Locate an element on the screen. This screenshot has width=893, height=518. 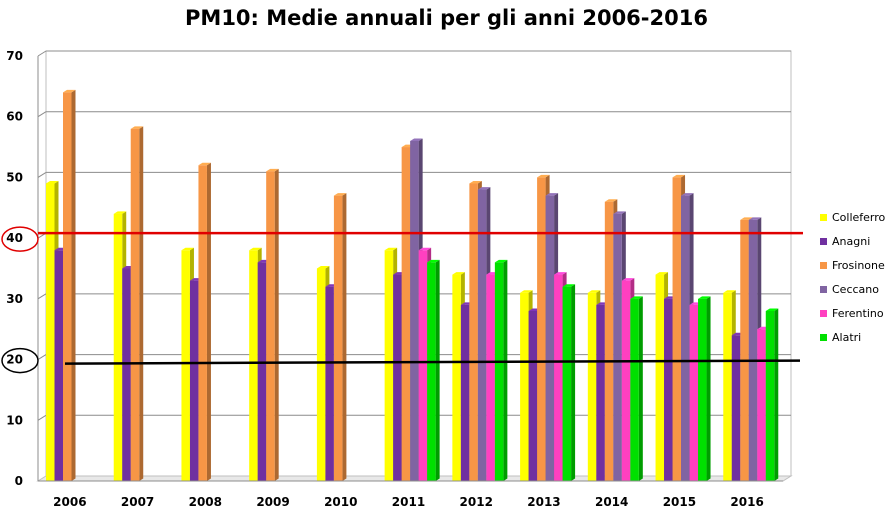
legend-item: Ferentino is located at coordinates (852, 313).